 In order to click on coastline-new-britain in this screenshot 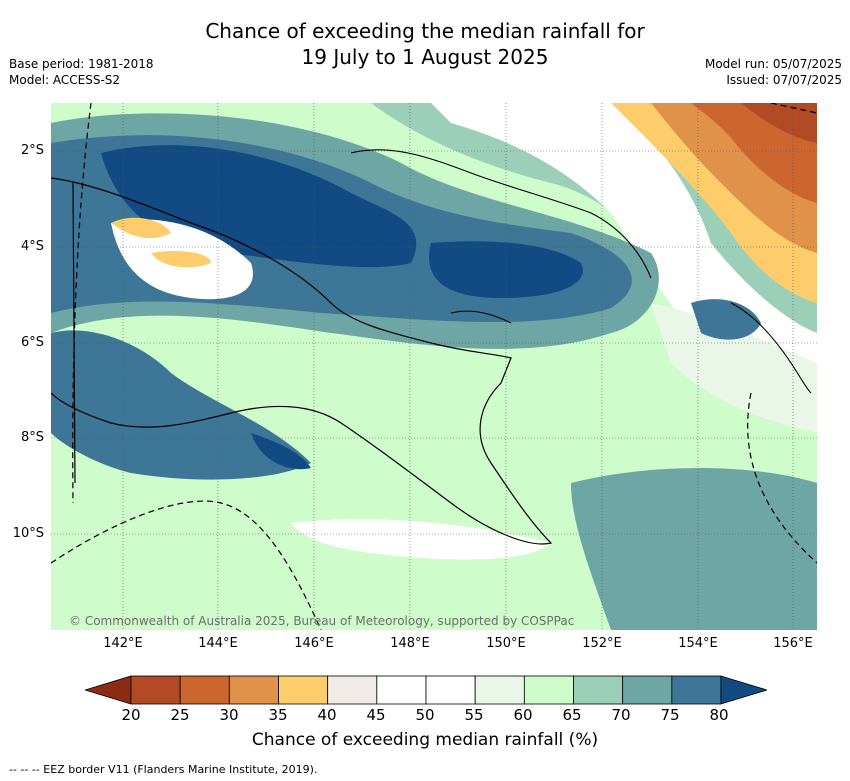, I will do `click(501, 214)`.